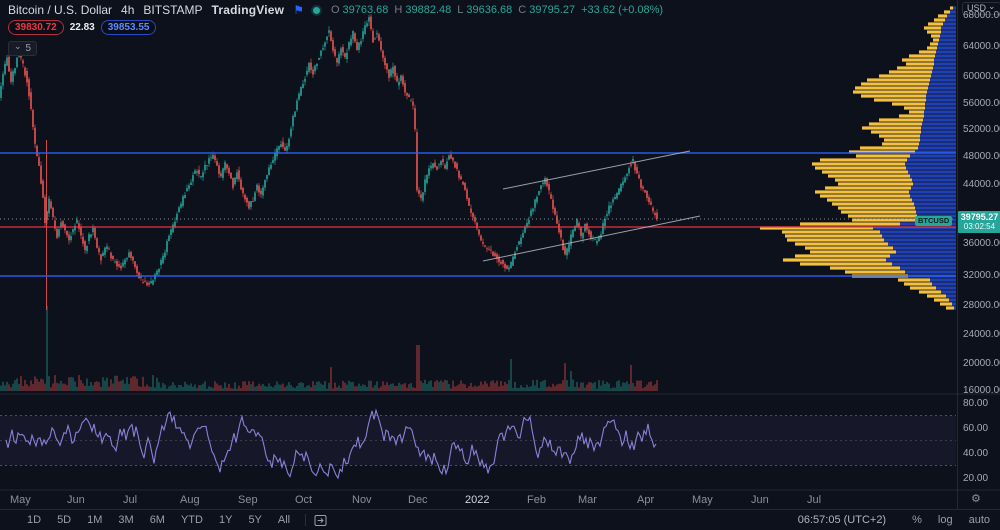  I want to click on flag-icon: ⚑, so click(298, 10).